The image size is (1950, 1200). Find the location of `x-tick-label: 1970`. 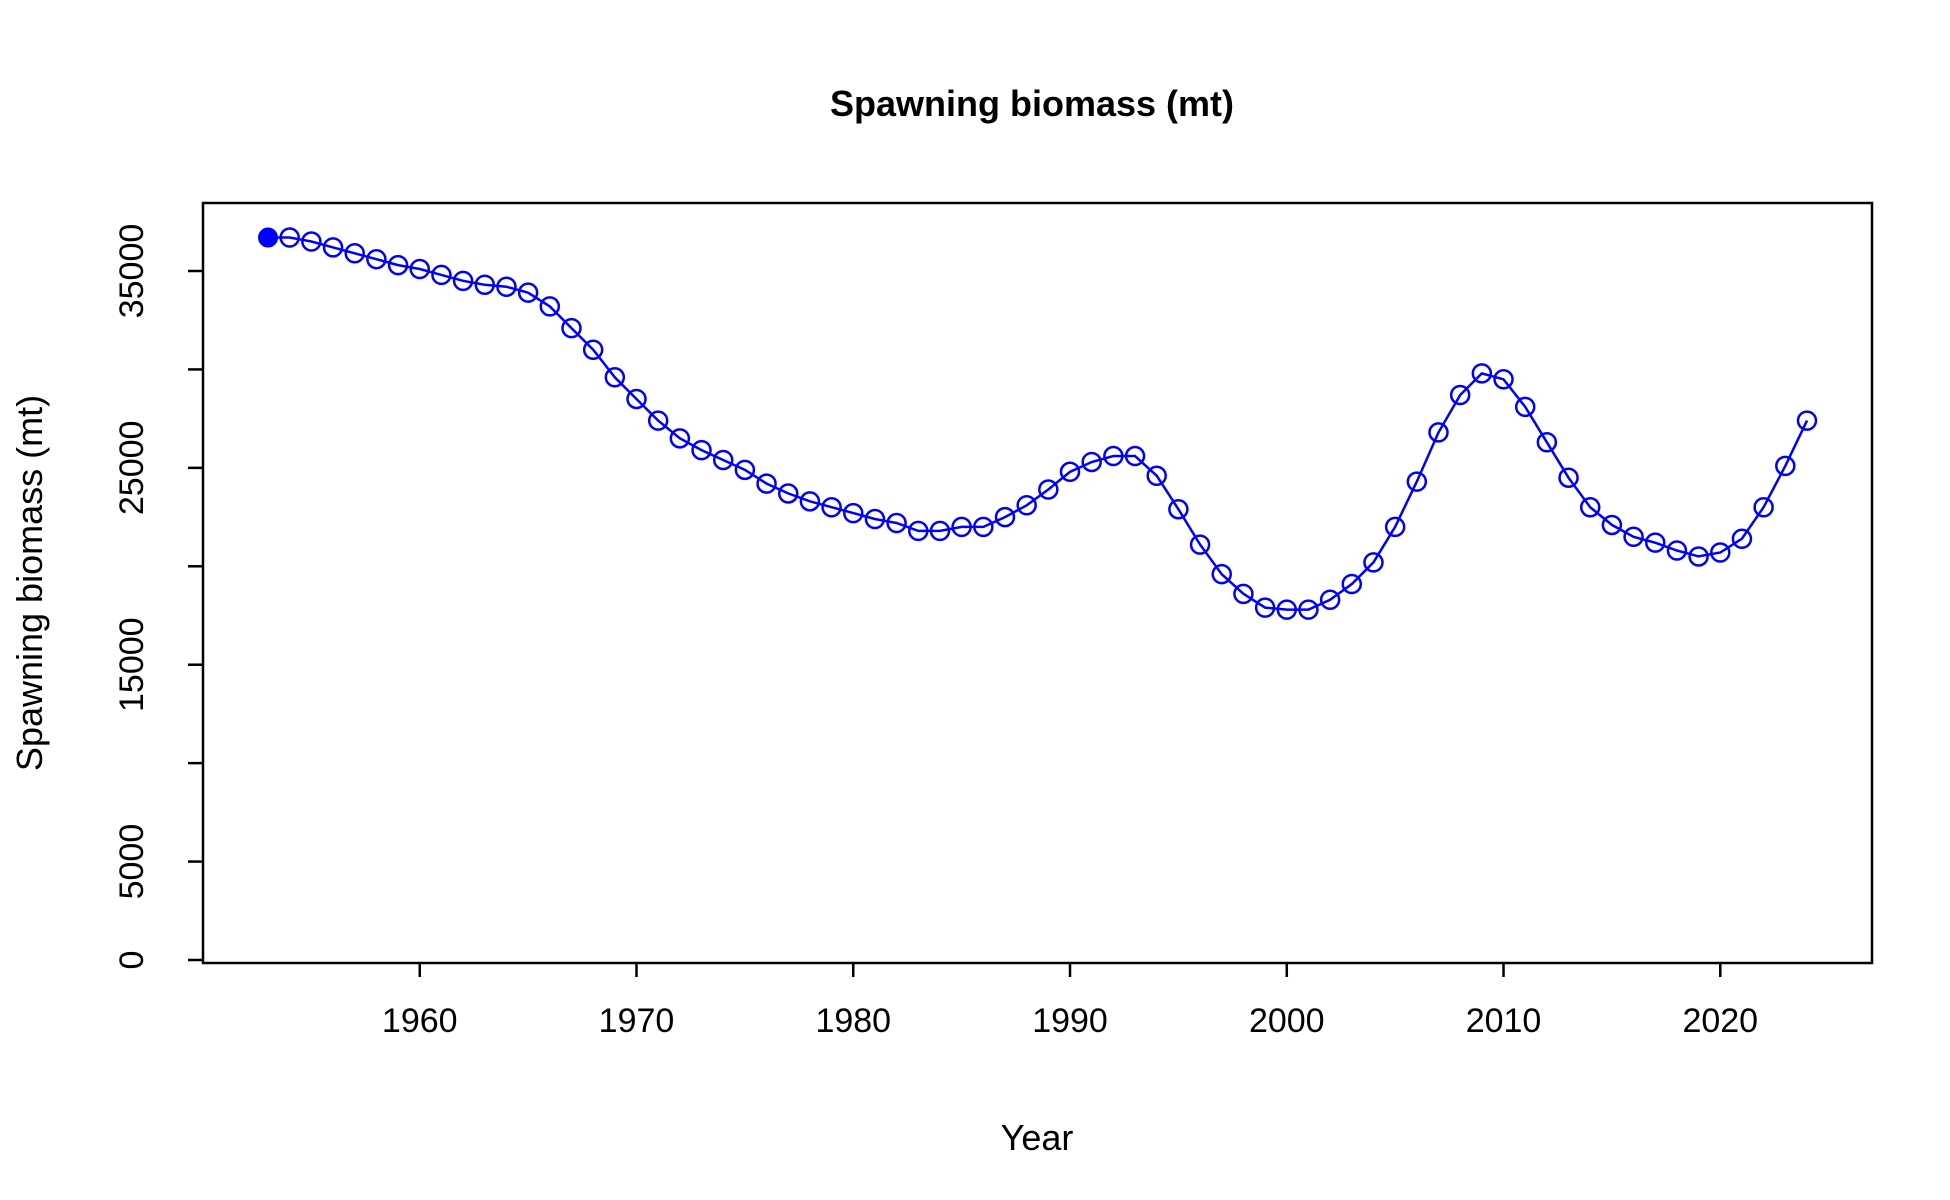

x-tick-label: 1970 is located at coordinates (637, 1021).